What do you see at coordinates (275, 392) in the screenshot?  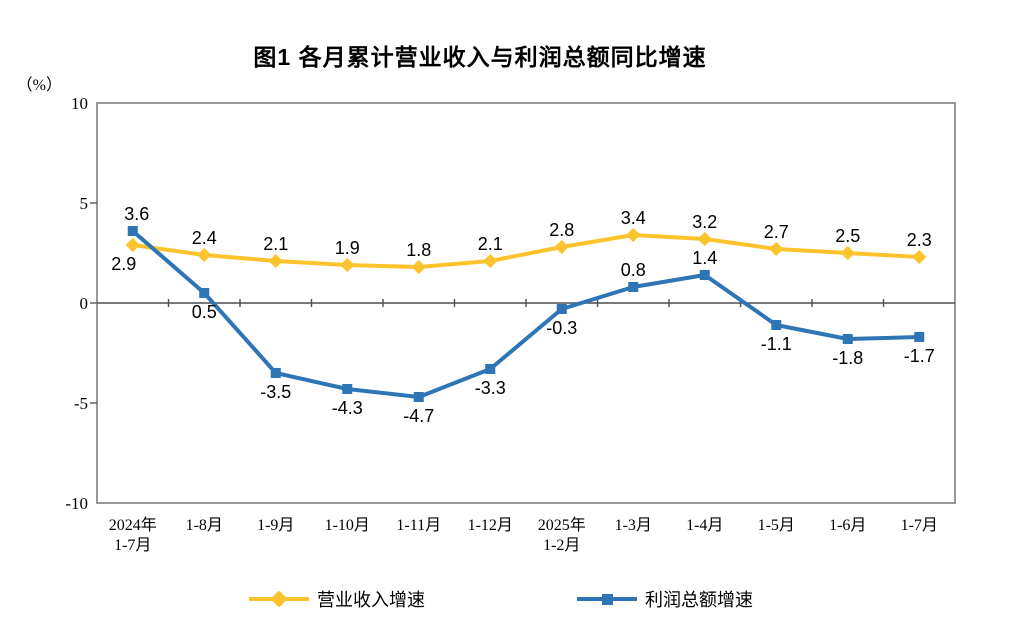 I see `profit-data-label: -3.5` at bounding box center [275, 392].